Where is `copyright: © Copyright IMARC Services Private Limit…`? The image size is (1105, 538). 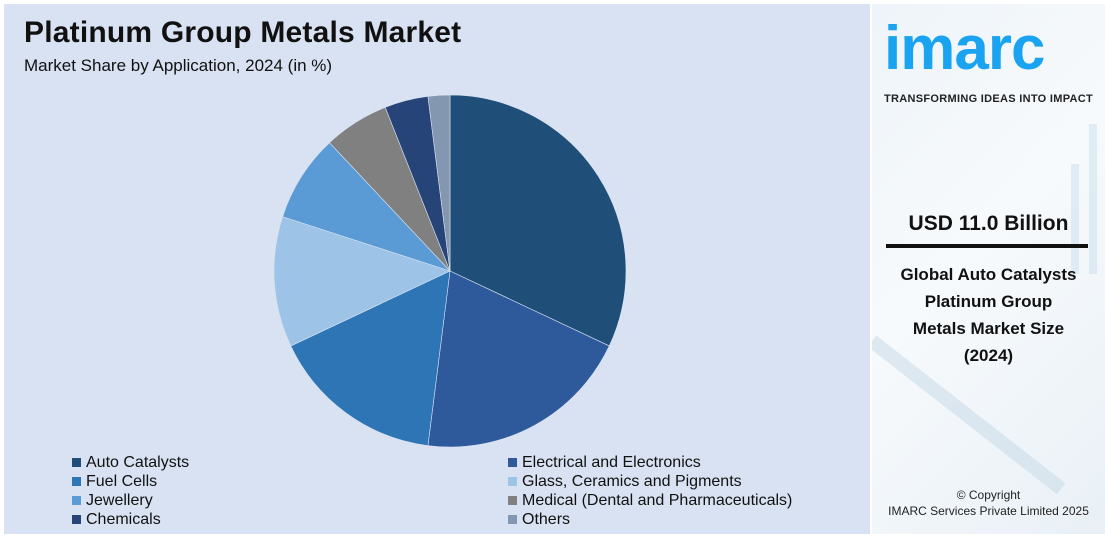 copyright: © Copyright IMARC Services Private Limit… is located at coordinates (988, 503).